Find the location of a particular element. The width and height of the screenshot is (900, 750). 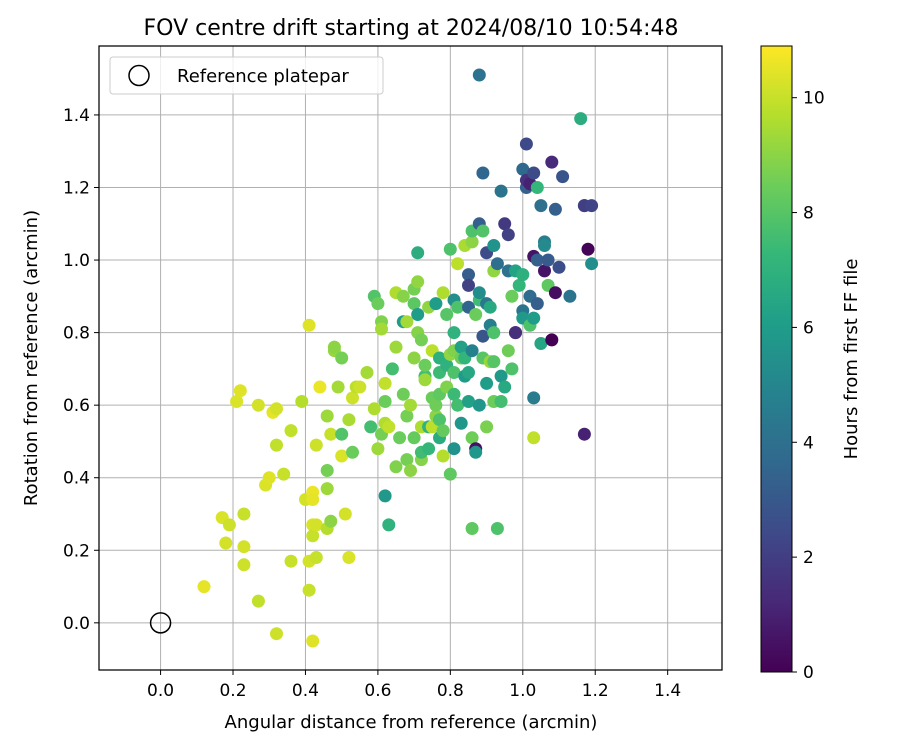

x-tick-label: 0.6 is located at coordinates (377, 691).